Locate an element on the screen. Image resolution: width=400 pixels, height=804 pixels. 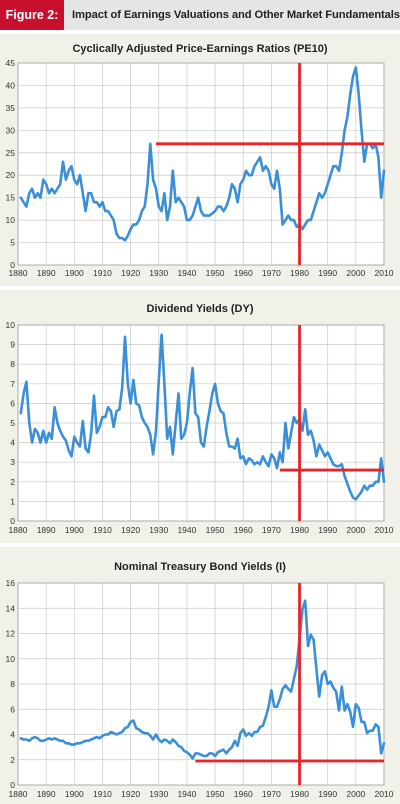
x-tick-label-pe10: 2000 is located at coordinates (355, 273).